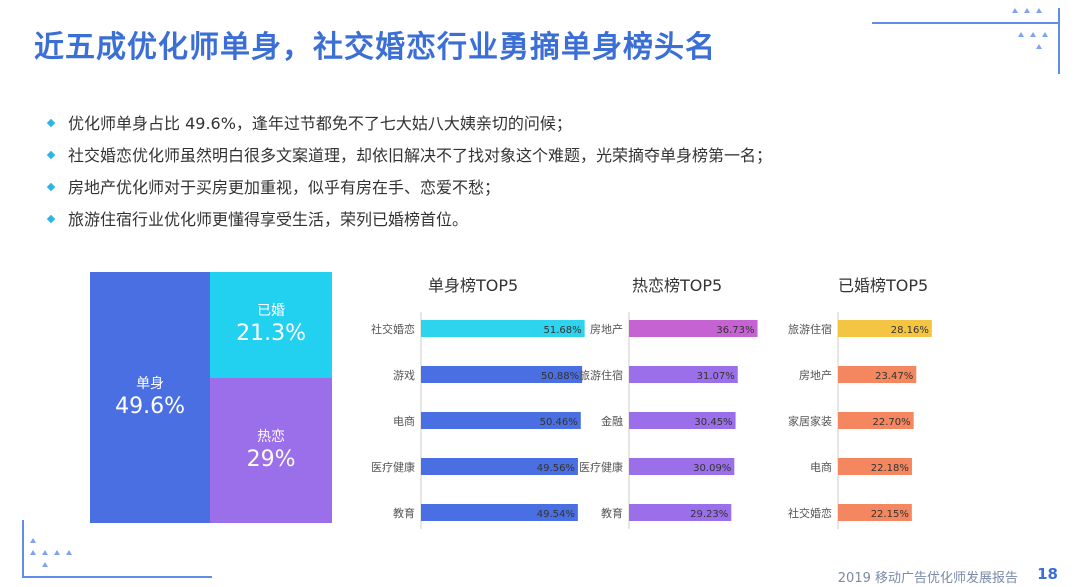  I want to click on treemap-cell-value: 21.3%, so click(271, 334).